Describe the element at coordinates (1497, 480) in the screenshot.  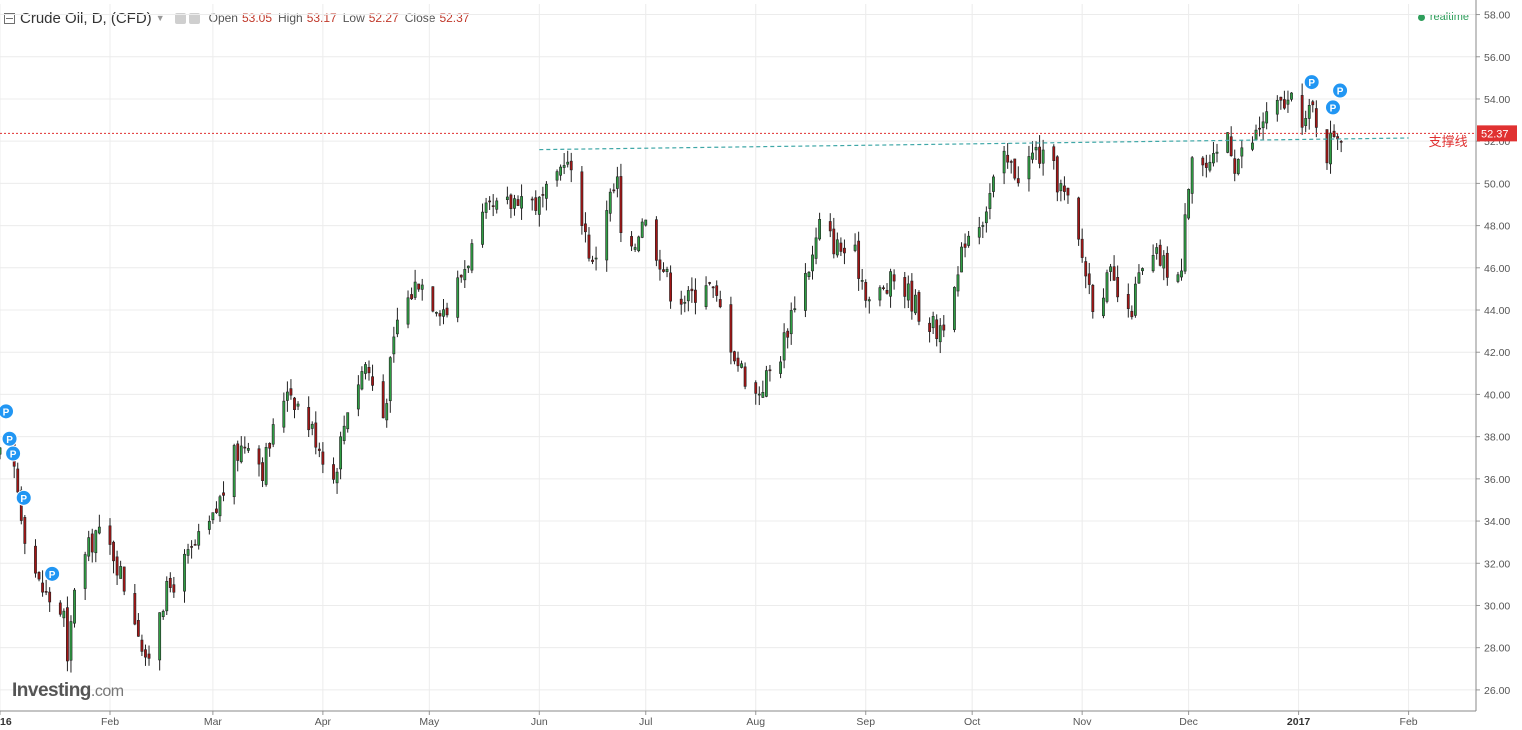
I see `y-tick-label: 36.00` at that location.